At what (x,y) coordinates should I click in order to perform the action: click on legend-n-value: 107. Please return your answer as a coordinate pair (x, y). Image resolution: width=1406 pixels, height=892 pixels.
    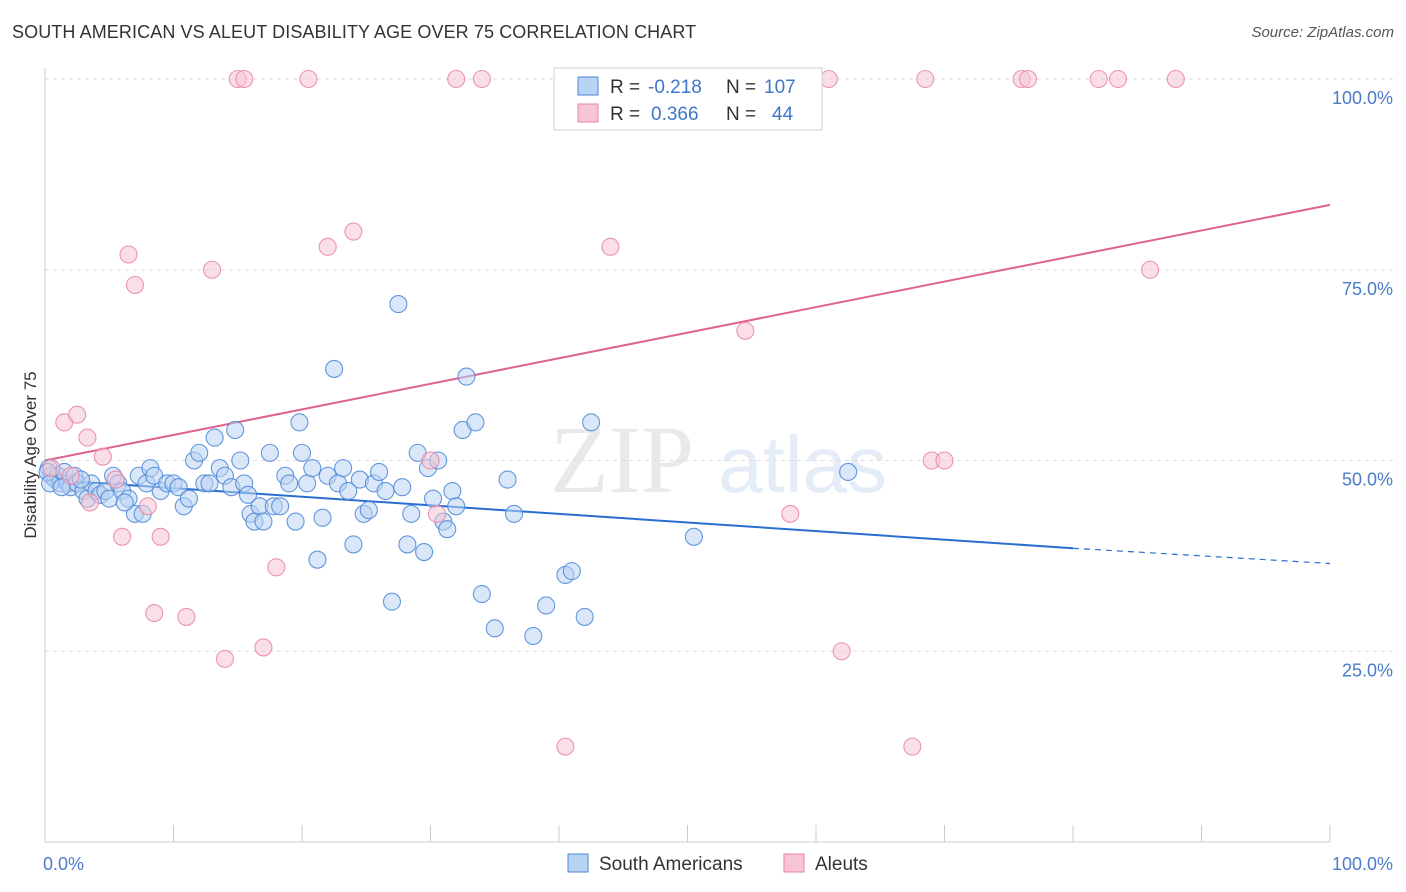
    Looking at the image, I should click on (780, 87).